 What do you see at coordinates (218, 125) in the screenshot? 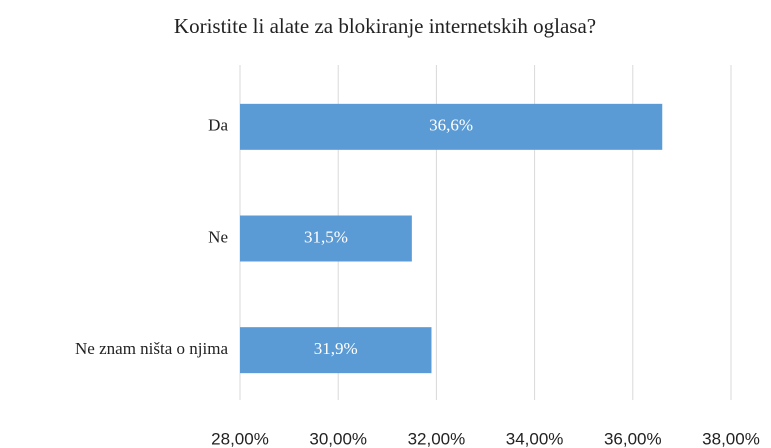
I see `y-tick-label: Da` at bounding box center [218, 125].